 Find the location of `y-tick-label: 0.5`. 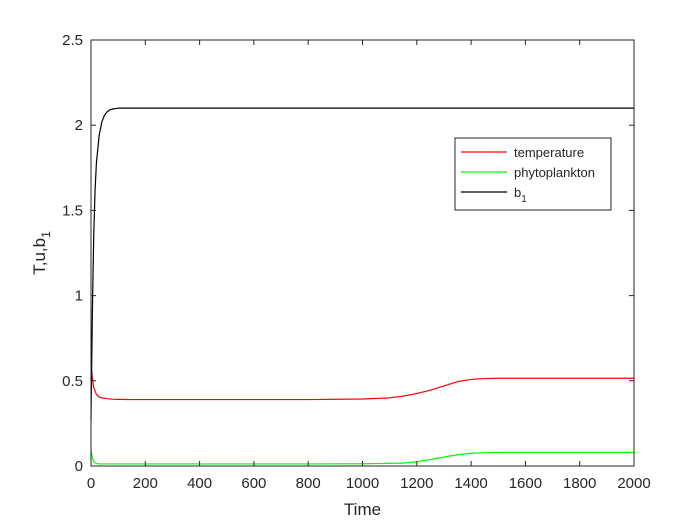

y-tick-label: 0.5 is located at coordinates (72, 381).